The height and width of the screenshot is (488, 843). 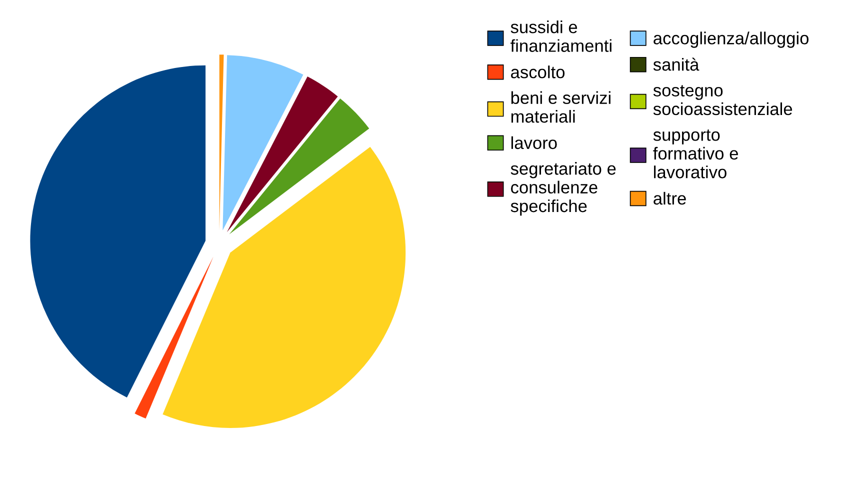 What do you see at coordinates (560, 107) in the screenshot?
I see `legend-label: beni e servizi materiali` at bounding box center [560, 107].